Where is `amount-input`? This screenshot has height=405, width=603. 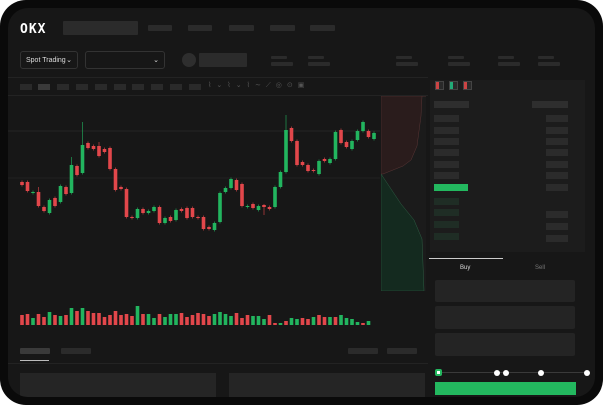 amount-input is located at coordinates (505, 317).